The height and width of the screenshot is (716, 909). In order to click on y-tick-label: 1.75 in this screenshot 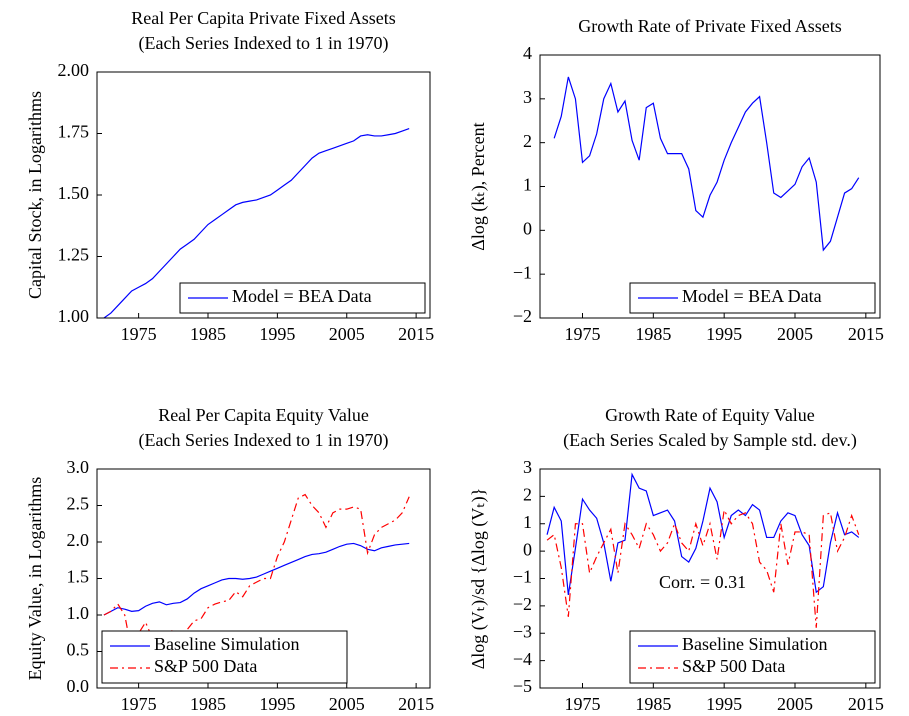, I will do `click(74, 132)`.